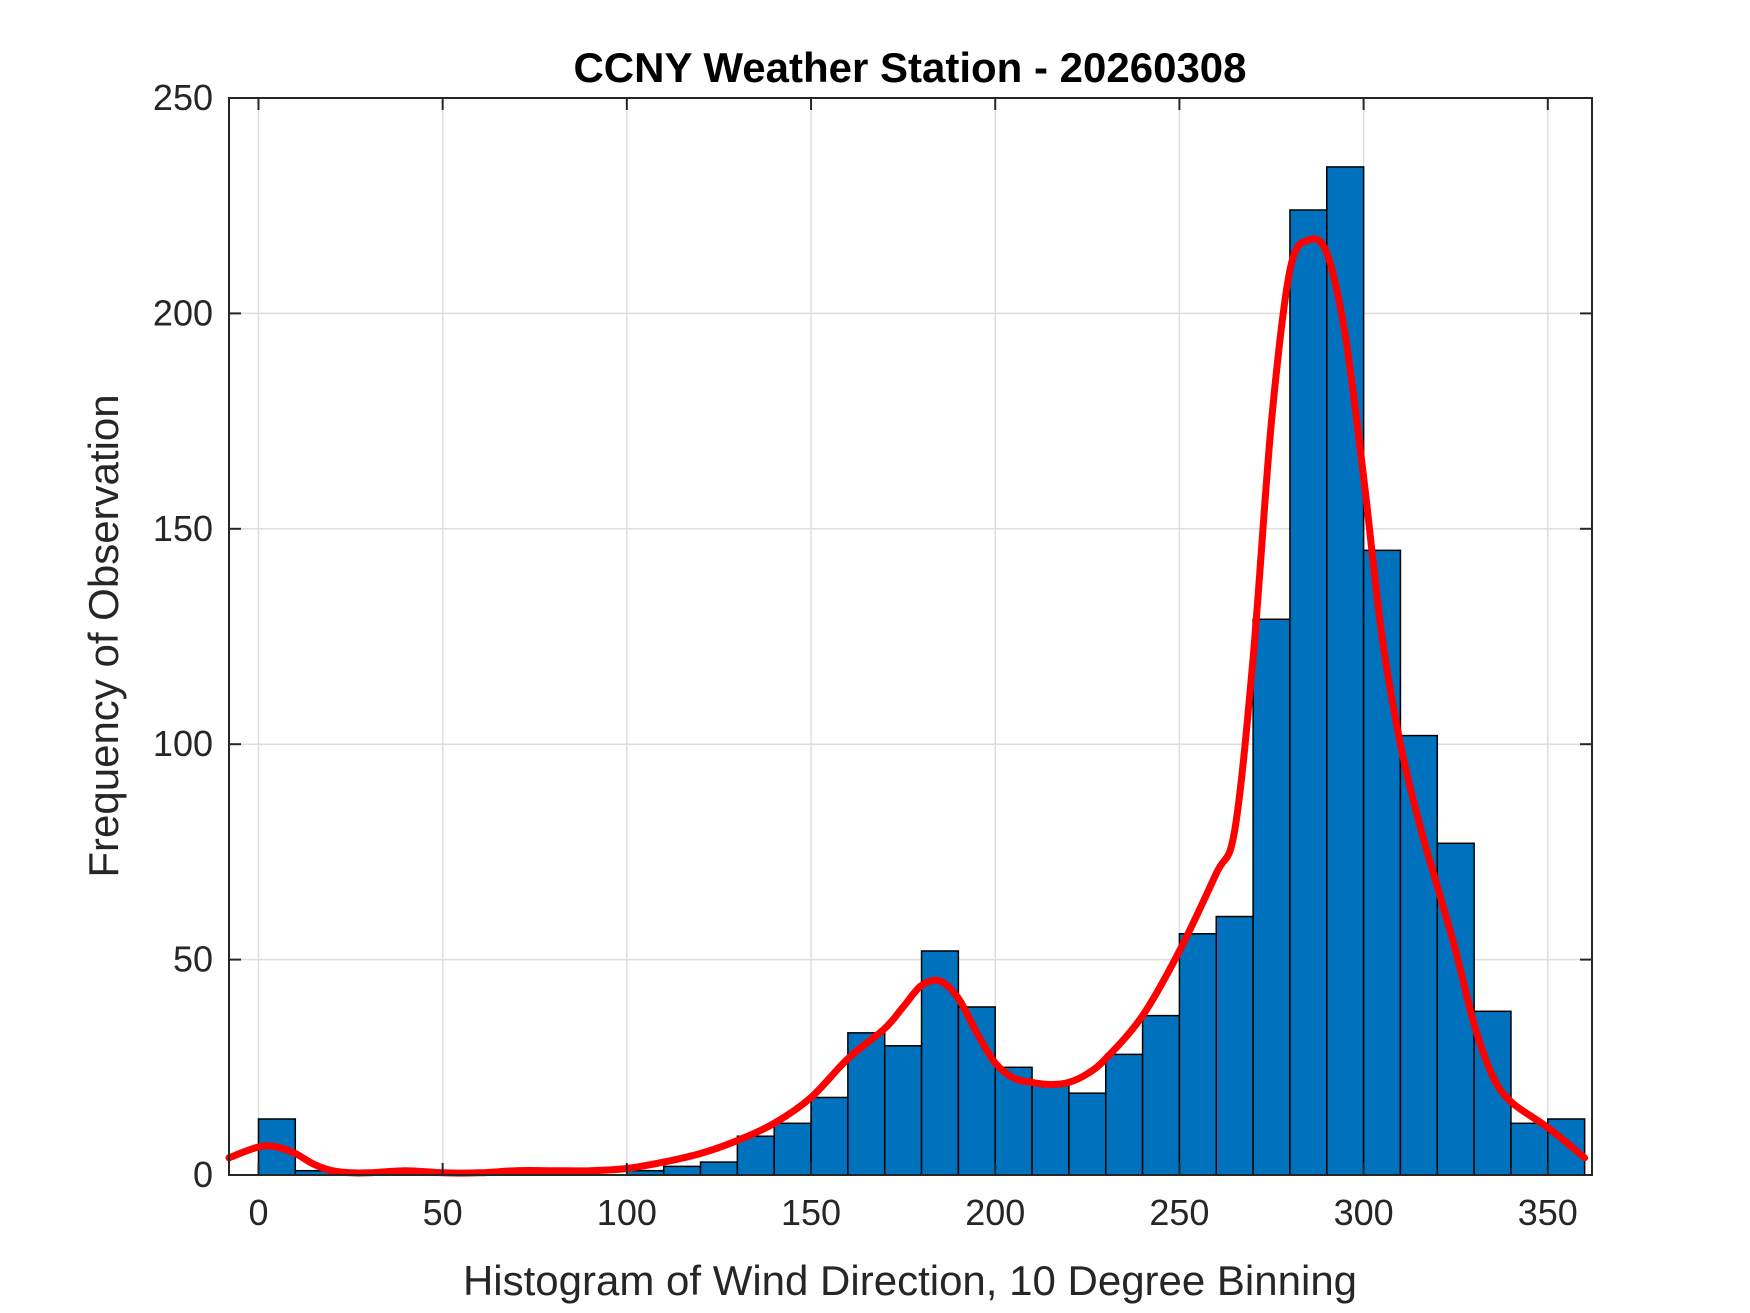  What do you see at coordinates (995, 1212) in the screenshot?
I see `x-tick-label: 200` at bounding box center [995, 1212].